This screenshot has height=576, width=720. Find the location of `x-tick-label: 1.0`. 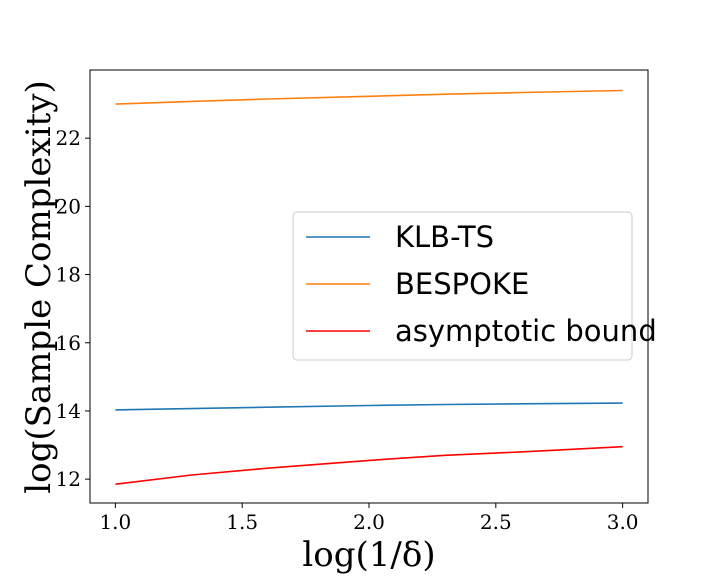

x-tick-label: 1.0 is located at coordinates (115, 522).